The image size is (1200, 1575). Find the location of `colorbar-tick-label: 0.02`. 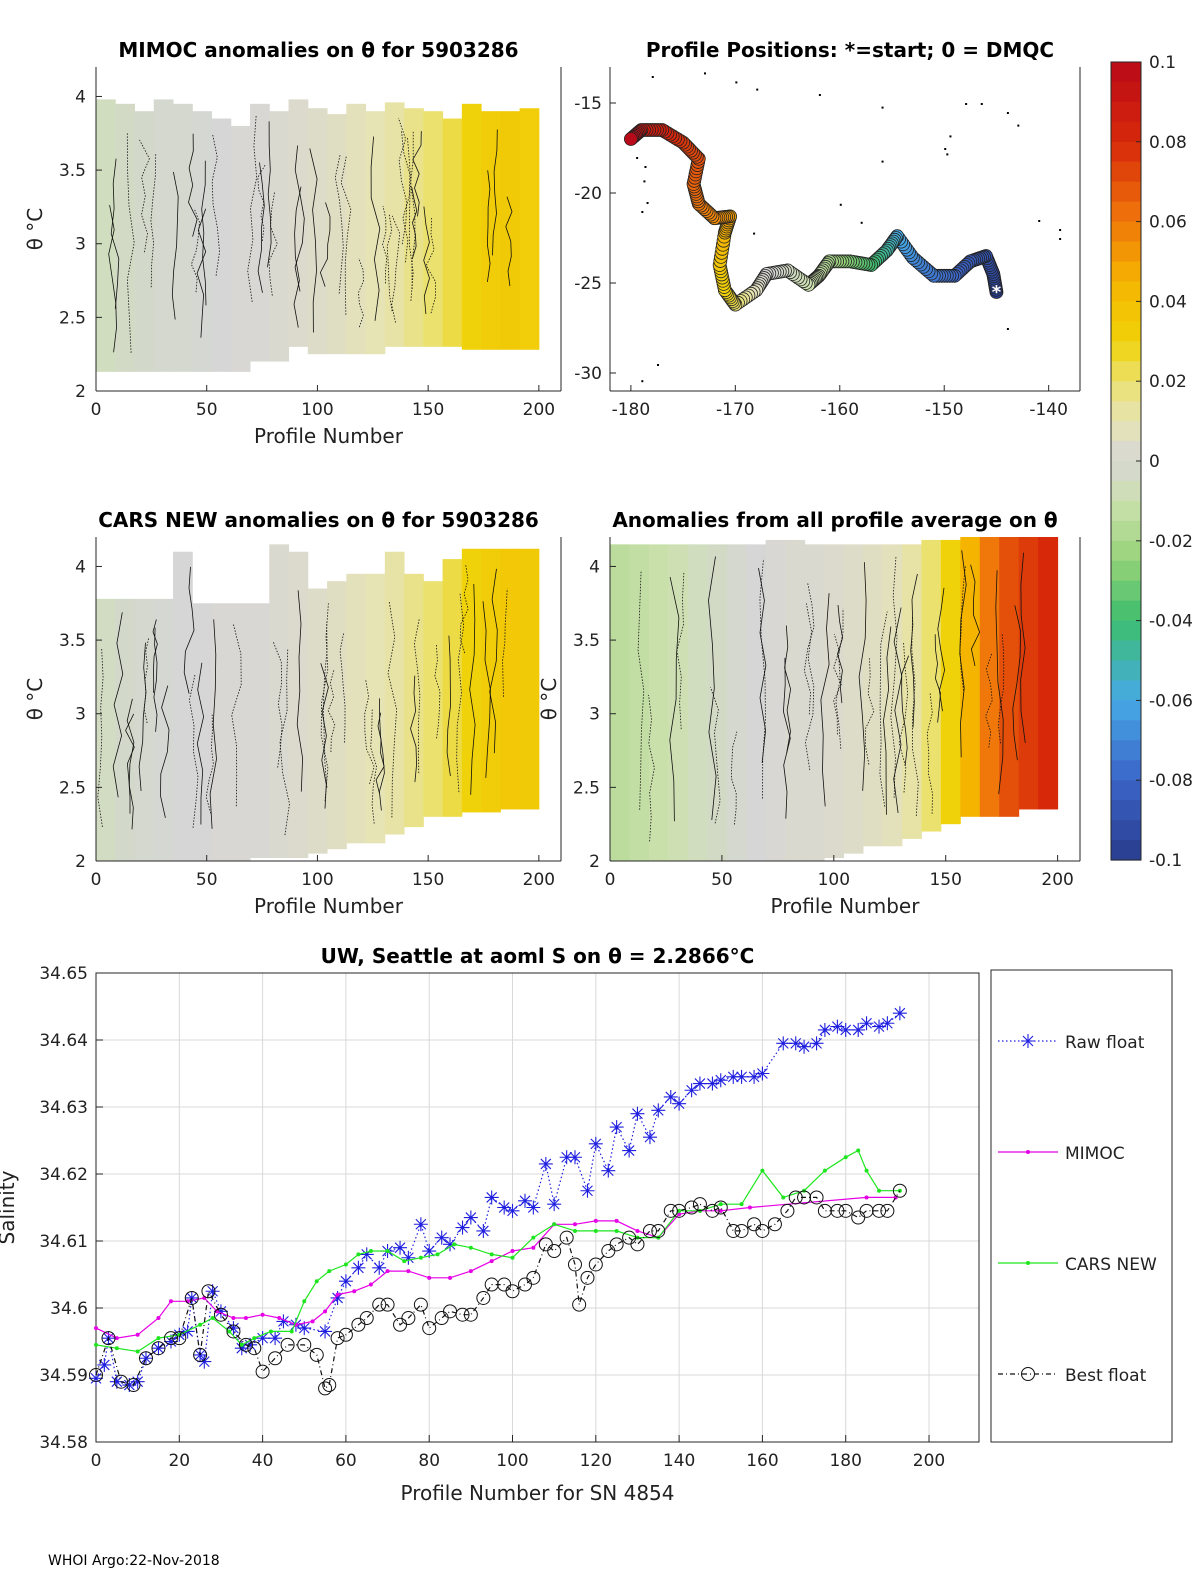

colorbar-tick-label: 0.02 is located at coordinates (1168, 382).